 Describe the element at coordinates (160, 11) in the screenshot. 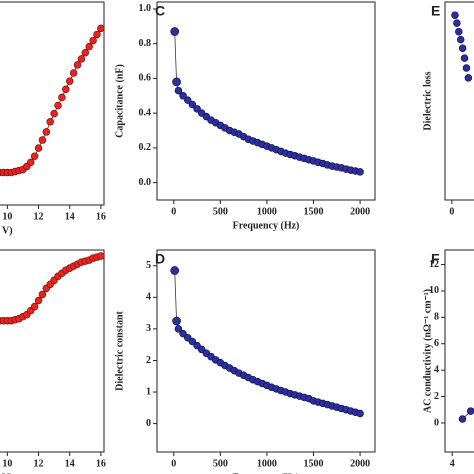

I see `panel-label: C` at that location.